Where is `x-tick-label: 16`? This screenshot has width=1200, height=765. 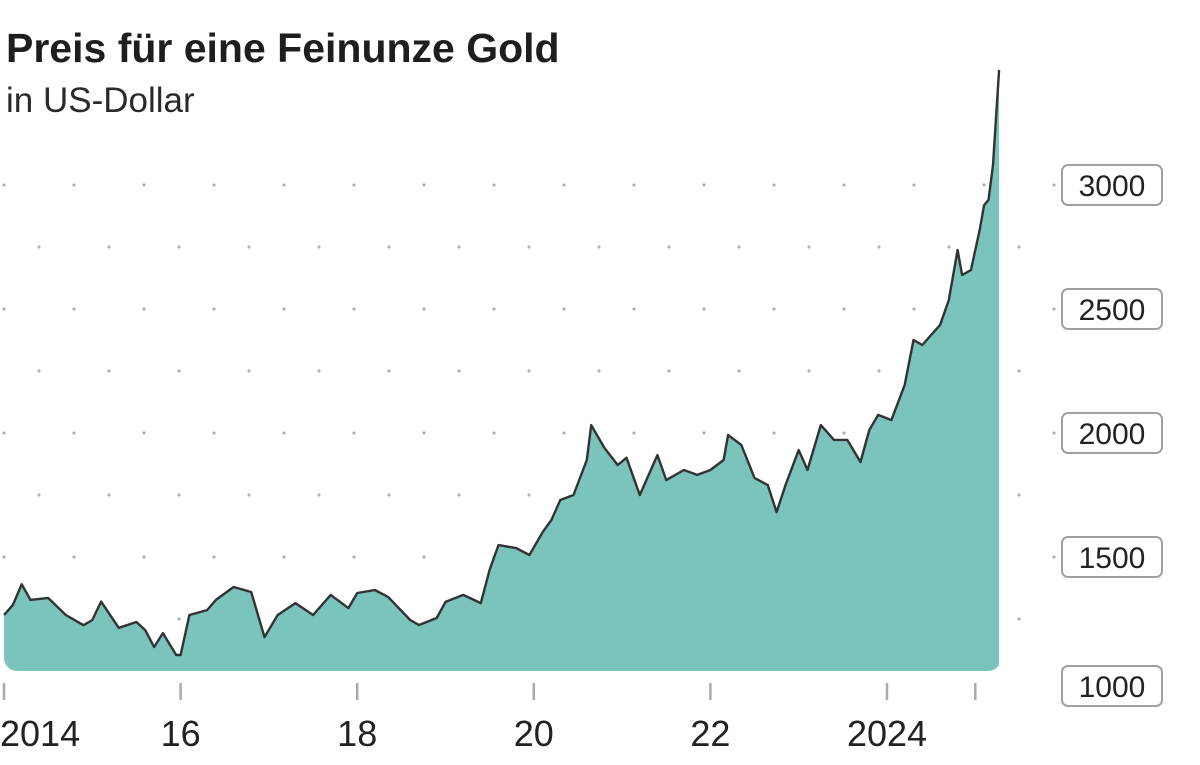 x-tick-label: 16 is located at coordinates (181, 733).